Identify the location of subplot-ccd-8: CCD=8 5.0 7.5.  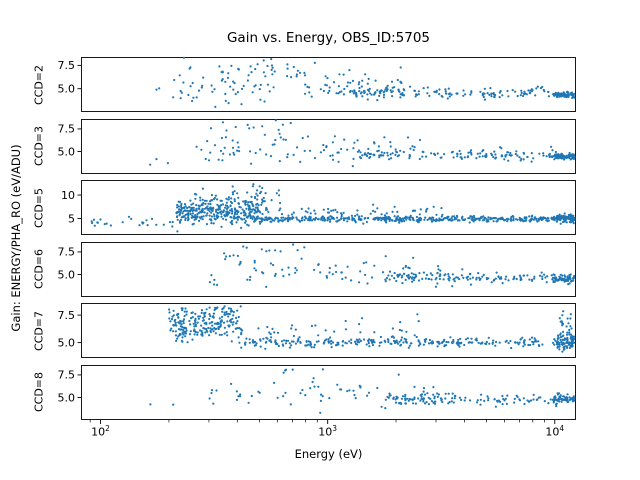
(320, 394).